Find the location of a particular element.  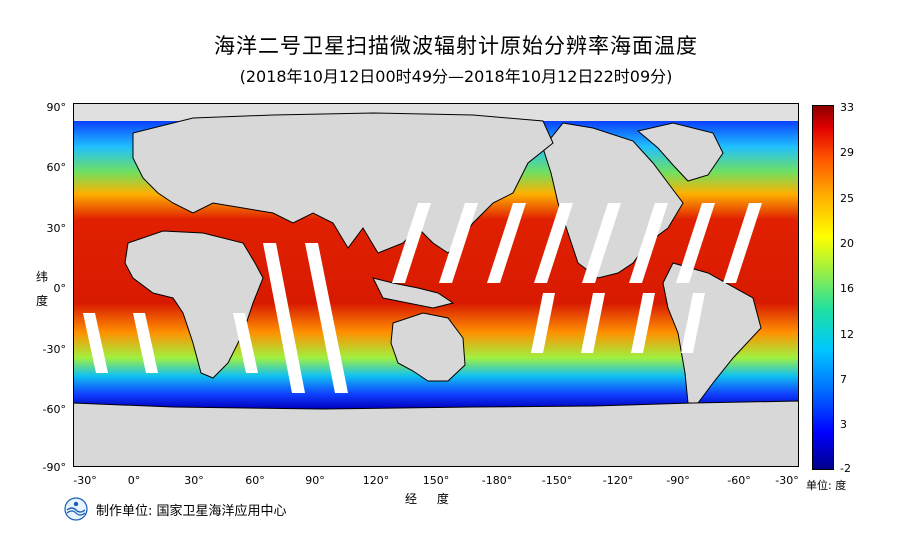

colorbar-tick-label: 3 is located at coordinates (843, 424).